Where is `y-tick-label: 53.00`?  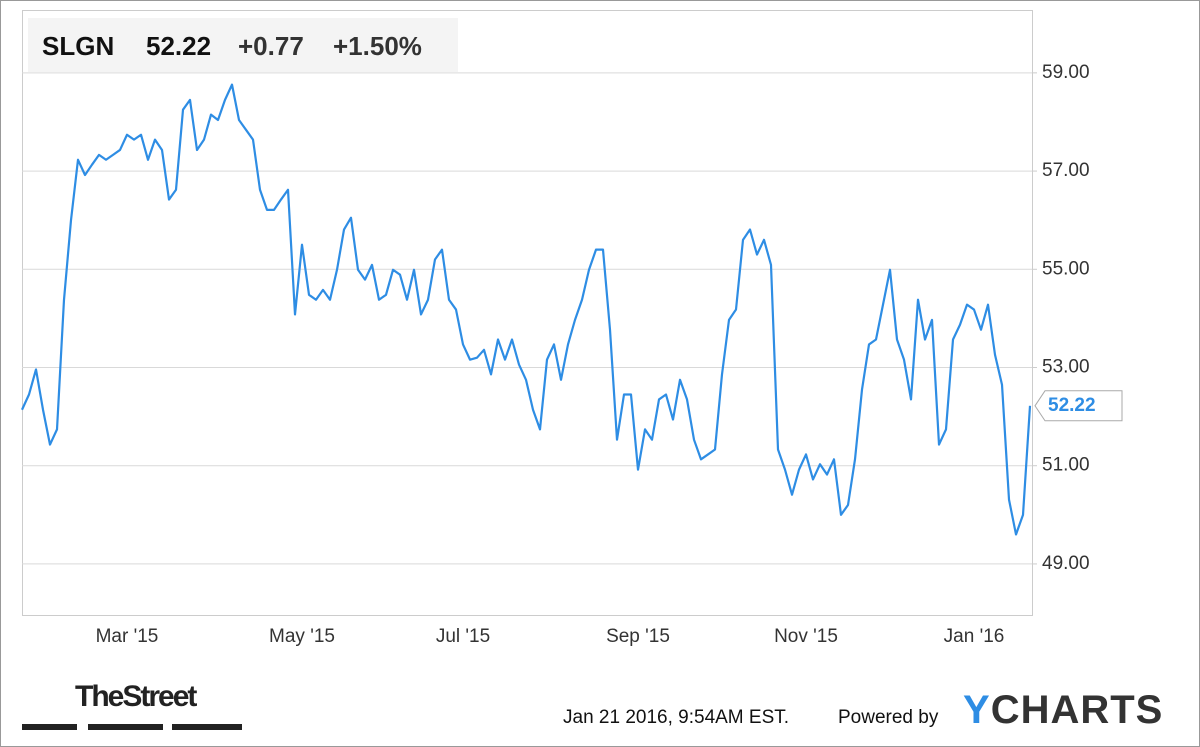 y-tick-label: 53.00 is located at coordinates (1066, 367).